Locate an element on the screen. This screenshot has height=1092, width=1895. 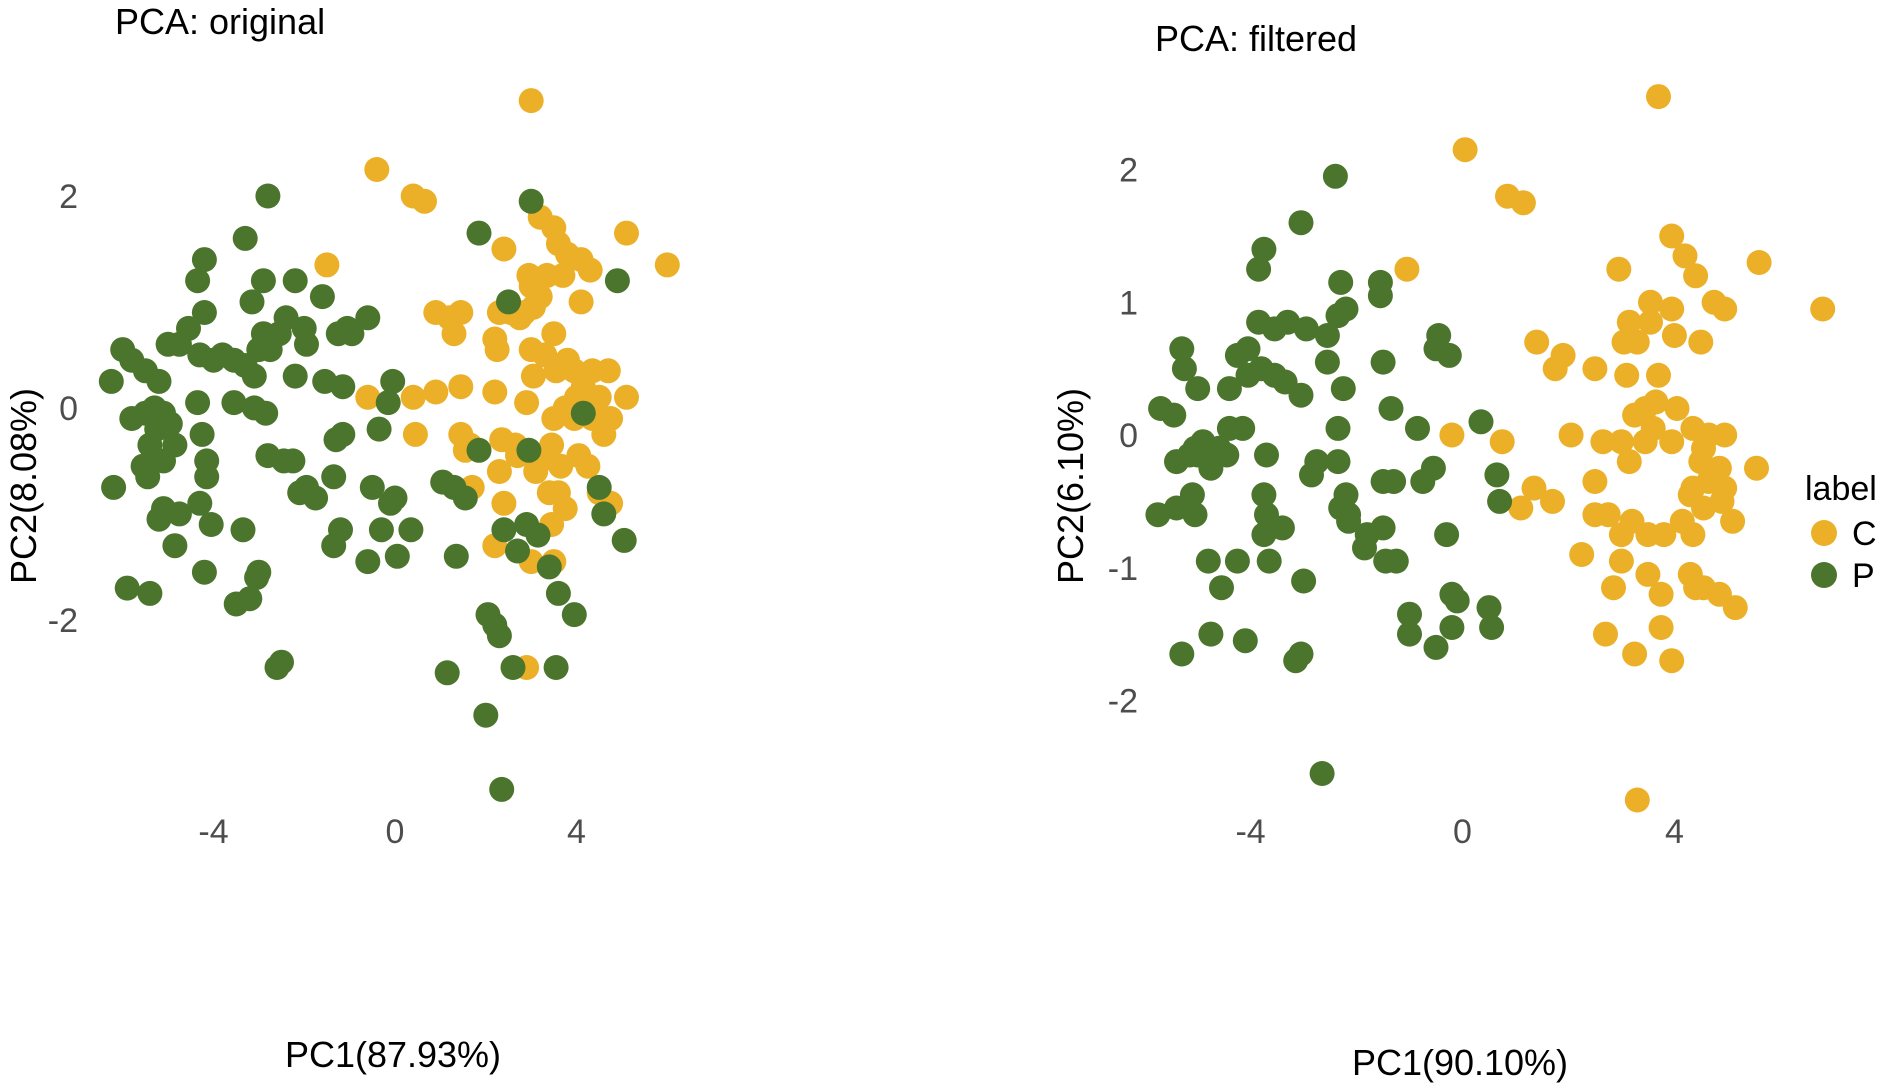
chart-title-filtered: PCA: filtered is located at coordinates (1256, 38).